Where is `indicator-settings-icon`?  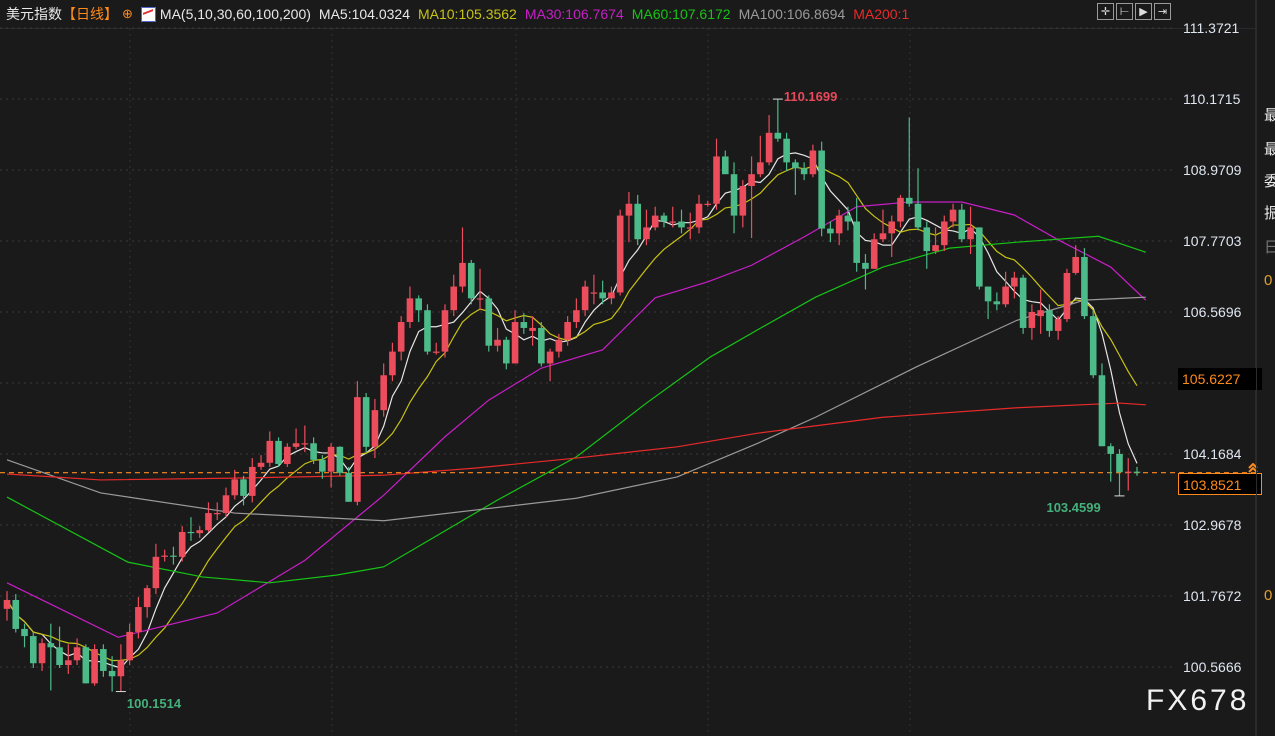 indicator-settings-icon is located at coordinates (148, 14).